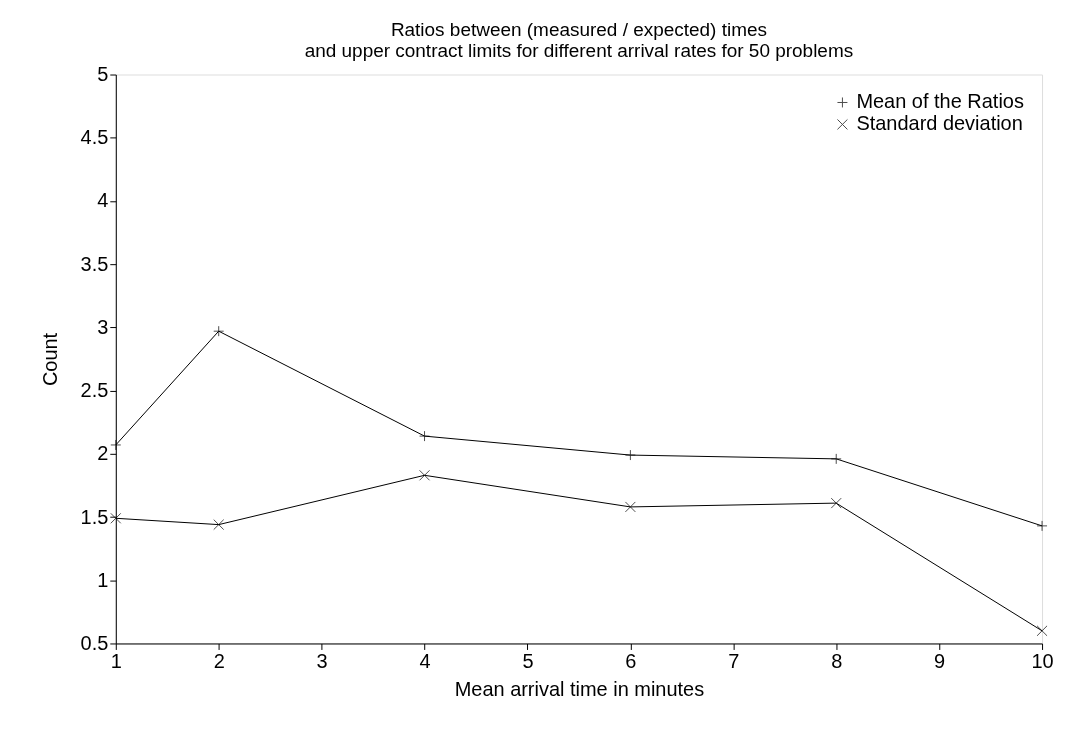  Describe the element at coordinates (94, 137) in the screenshot. I see `y-tick-label: 4.5` at that location.